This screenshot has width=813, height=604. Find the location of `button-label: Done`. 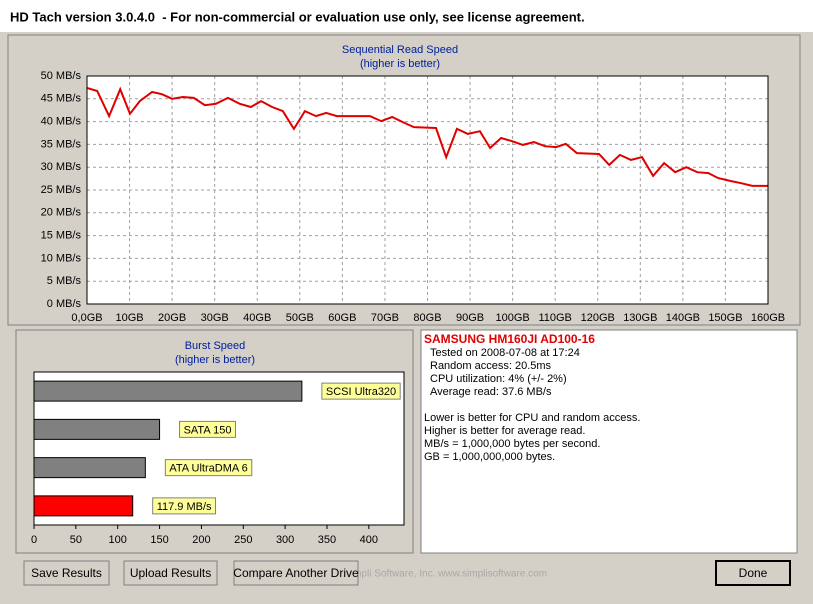

button-label: Done is located at coordinates (753, 573).